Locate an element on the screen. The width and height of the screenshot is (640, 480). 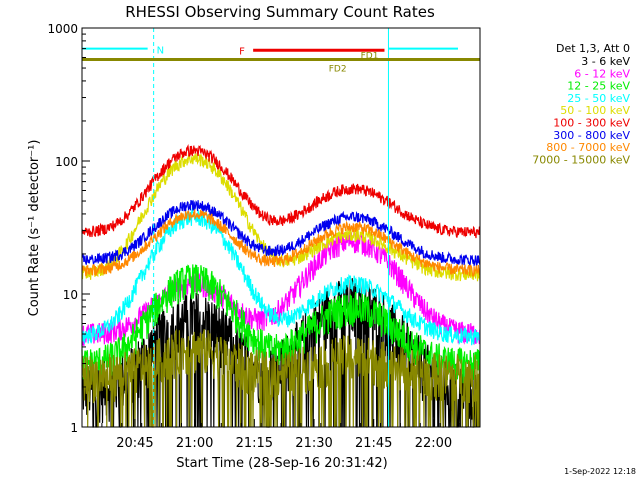
x-axis: 20:45 21:00 21:15 21:30 21:45 22:00 is located at coordinates (281, 435).